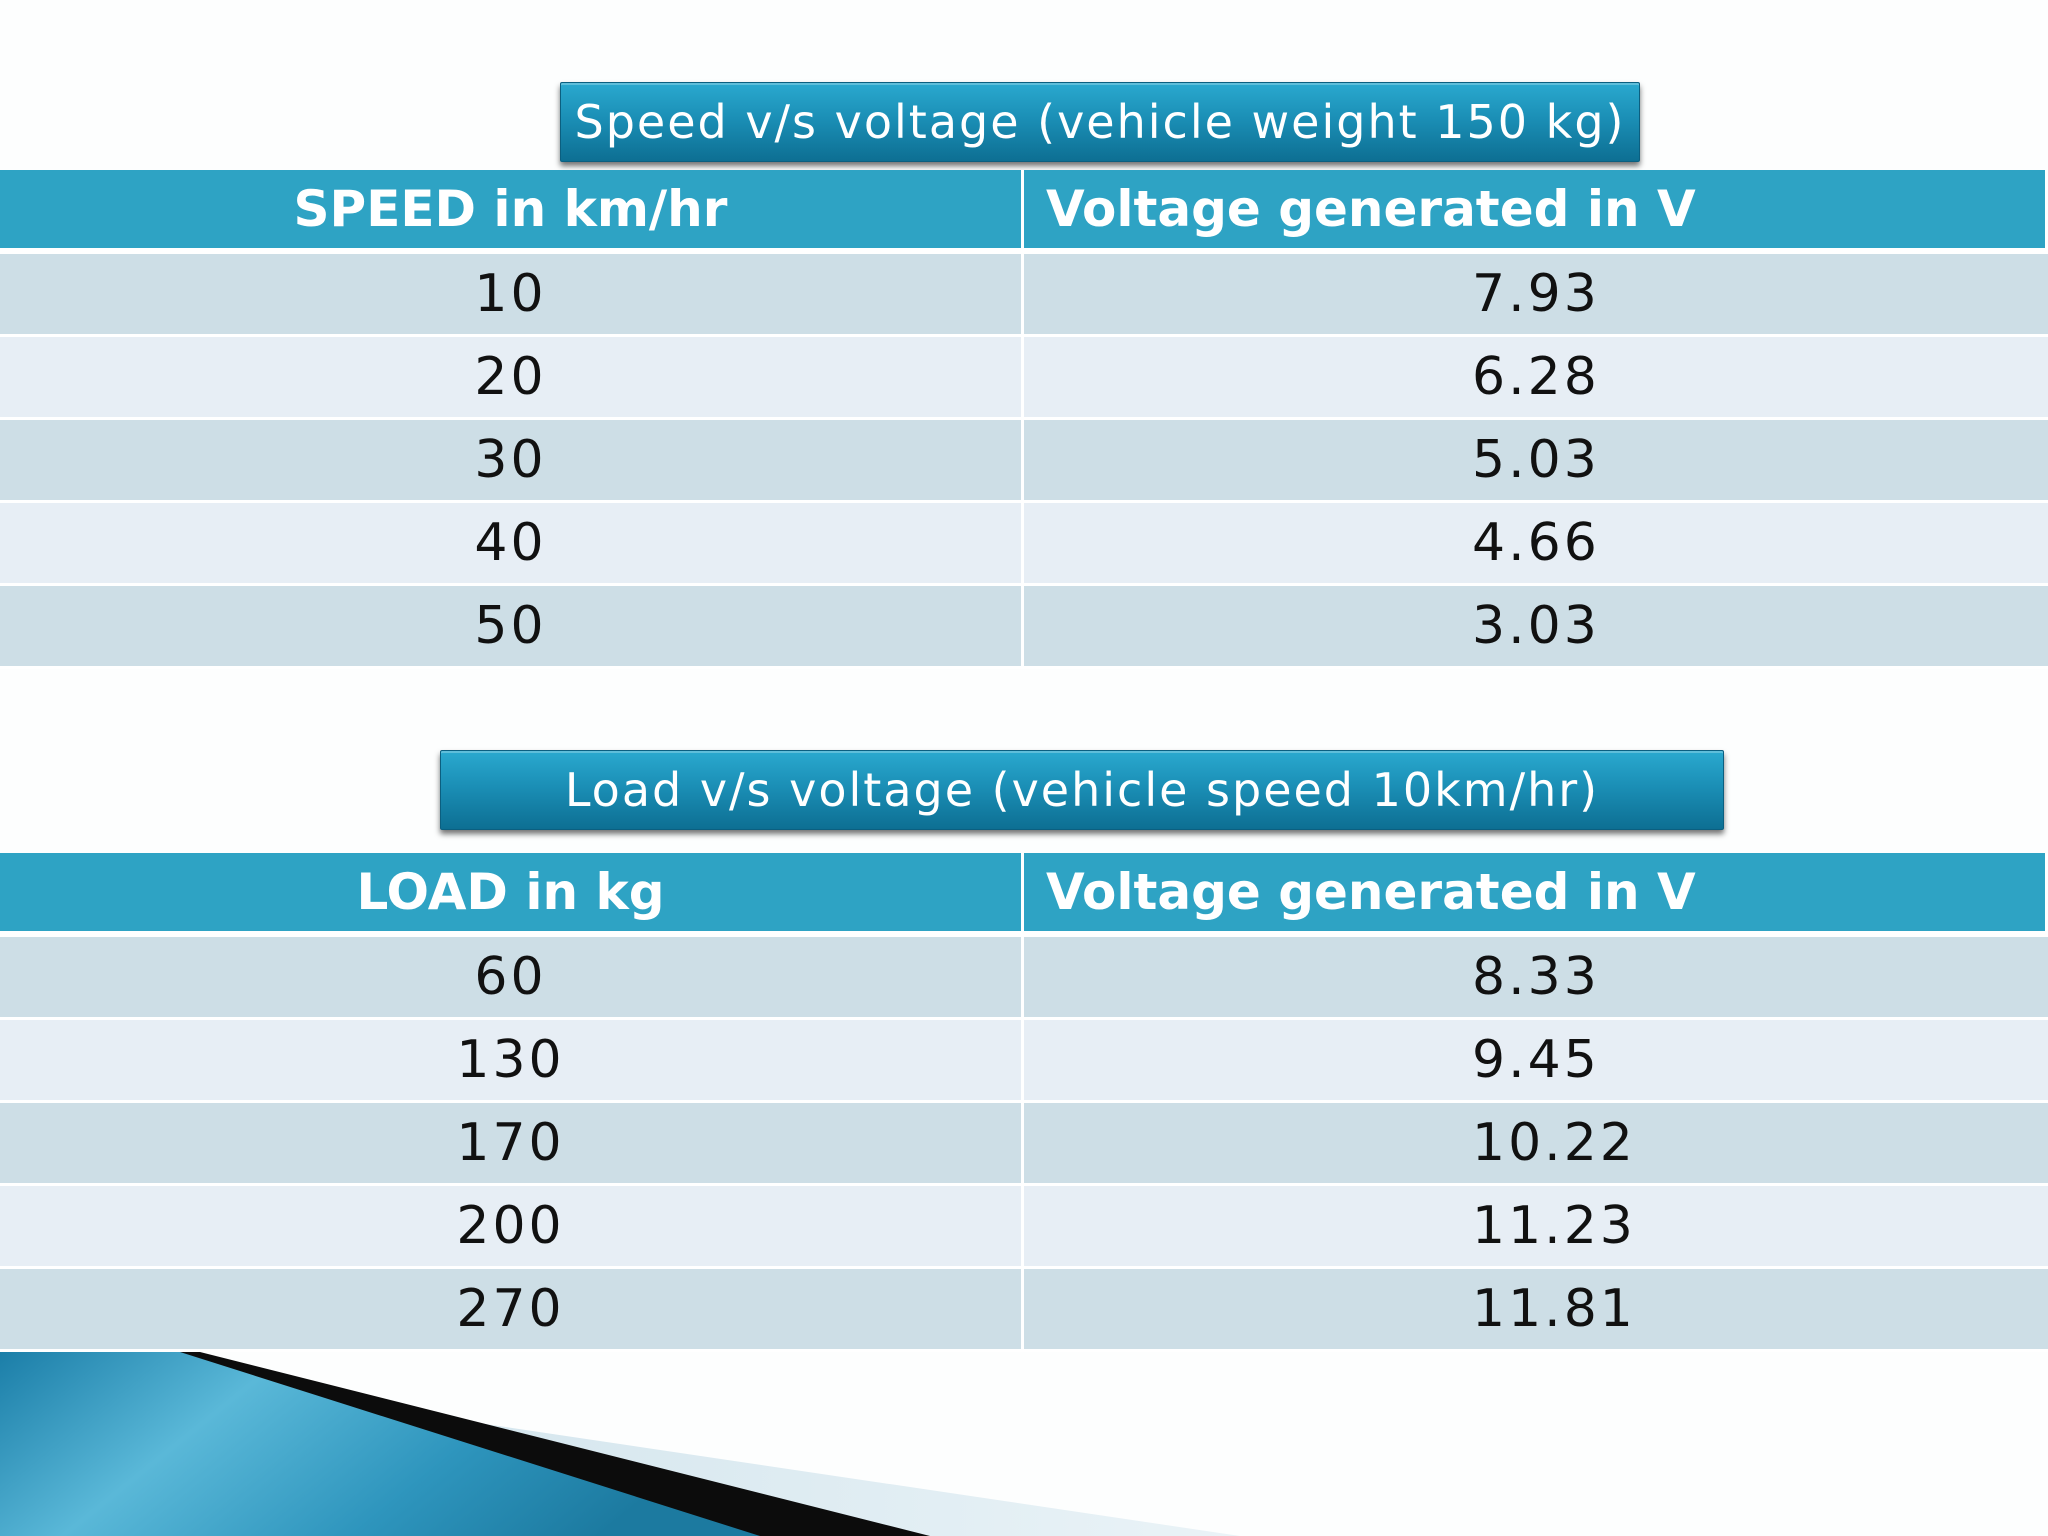 The image size is (2048, 1536). I want to click on table-row: 20 6.28, so click(1024, 378).